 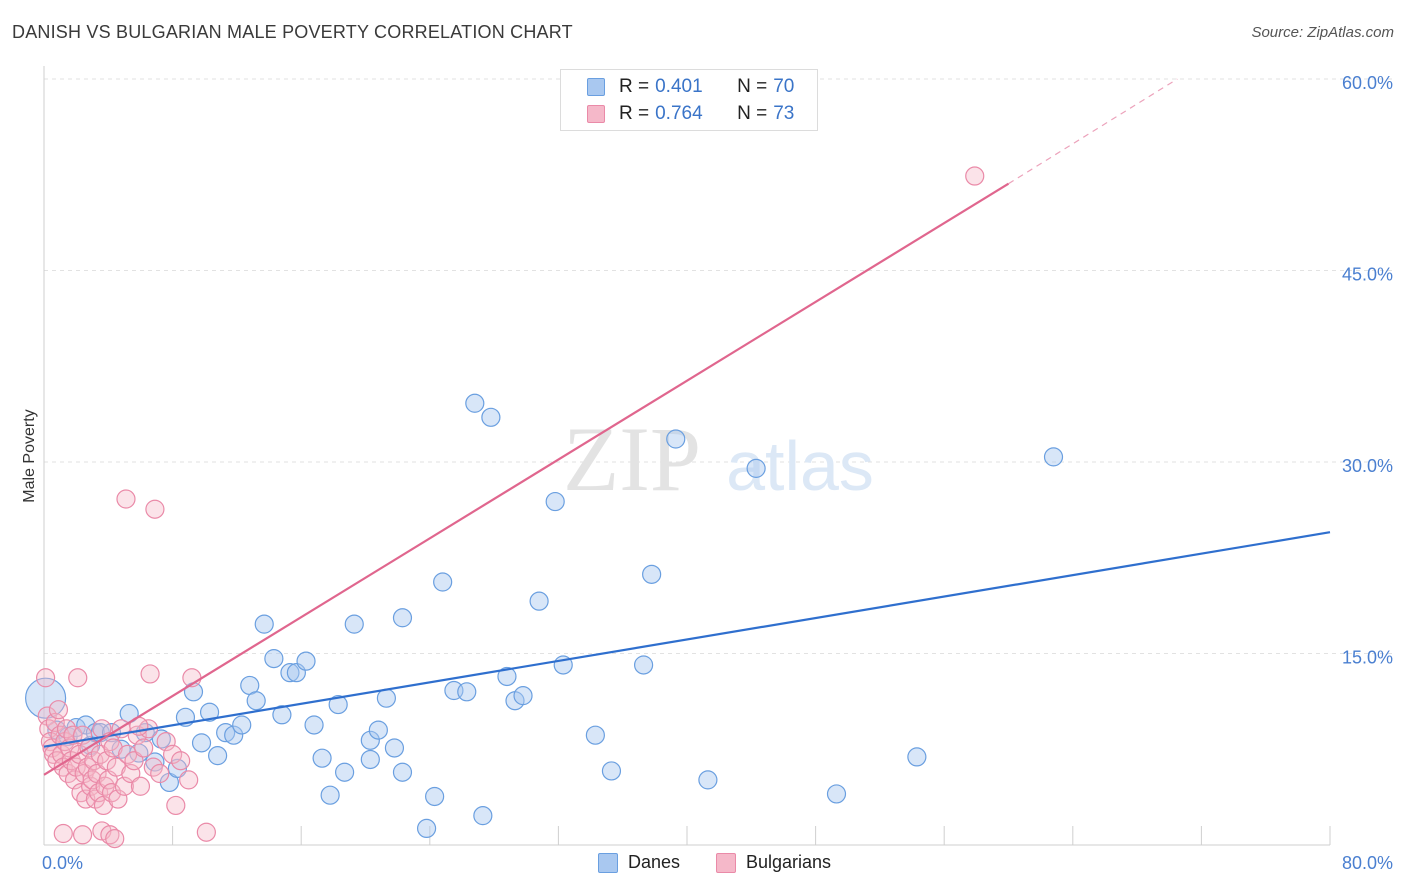 What do you see at coordinates (29, 455) in the screenshot?
I see `y-axis-label: Male Poverty` at bounding box center [29, 455].